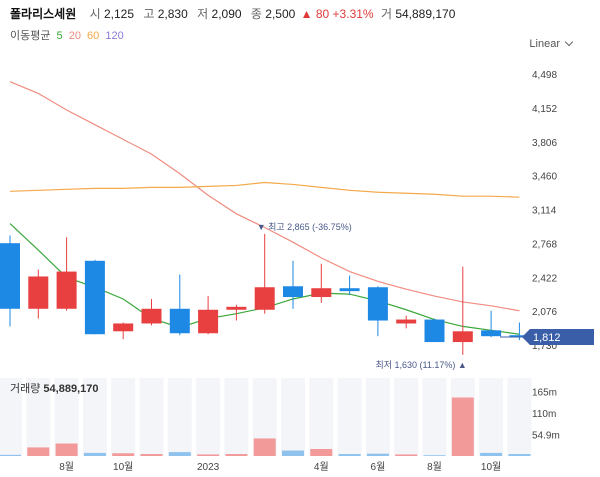  Describe the element at coordinates (70, 389) in the screenshot. I see `volume-panel-value: 54,889,170` at that location.